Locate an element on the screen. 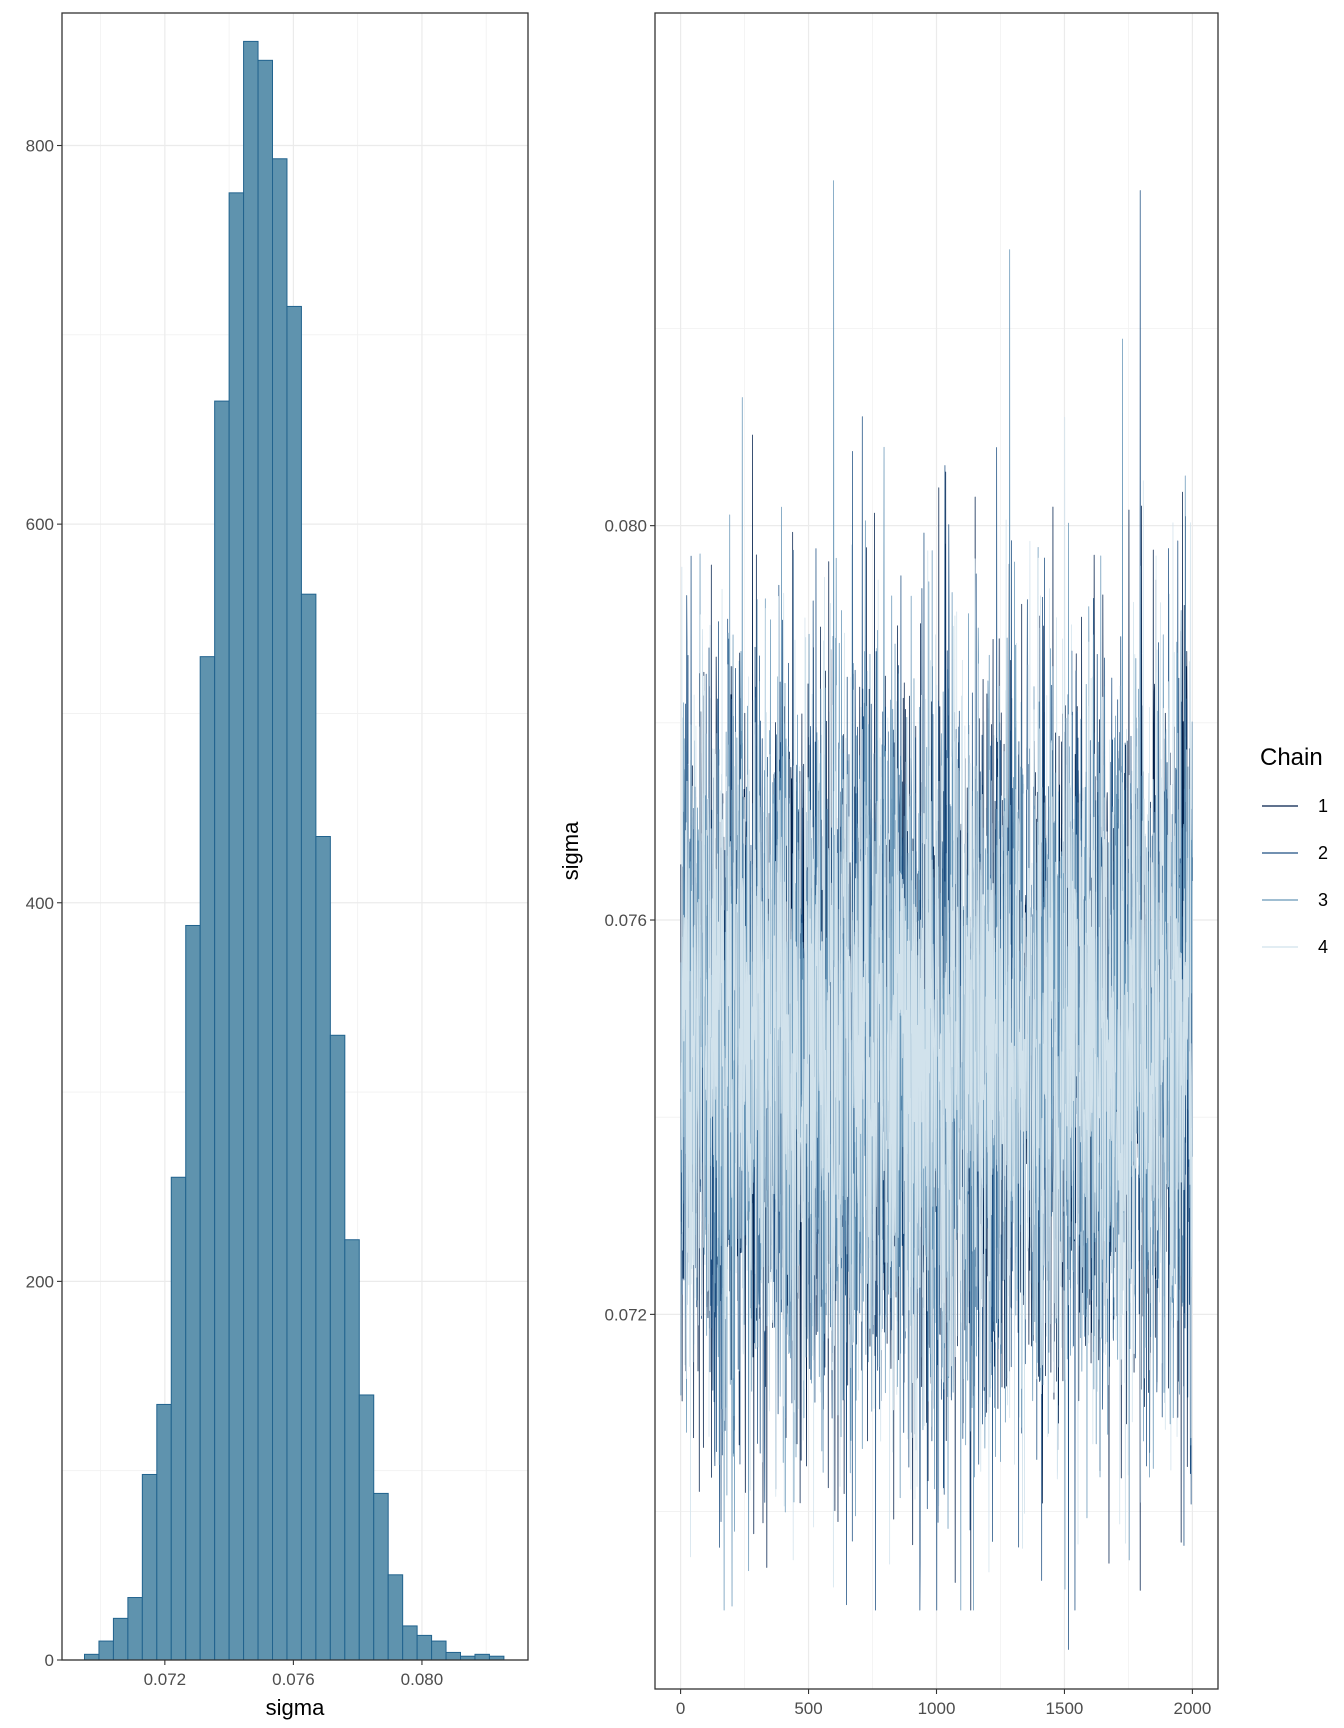  x-tick-label: 1000 is located at coordinates (937, 1708).